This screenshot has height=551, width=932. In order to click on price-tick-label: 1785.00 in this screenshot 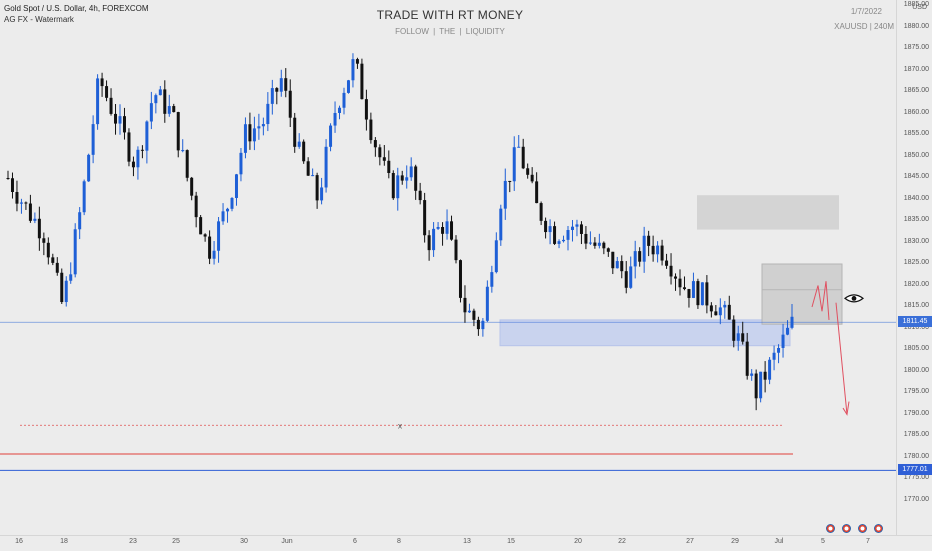, I will do `click(916, 434)`.